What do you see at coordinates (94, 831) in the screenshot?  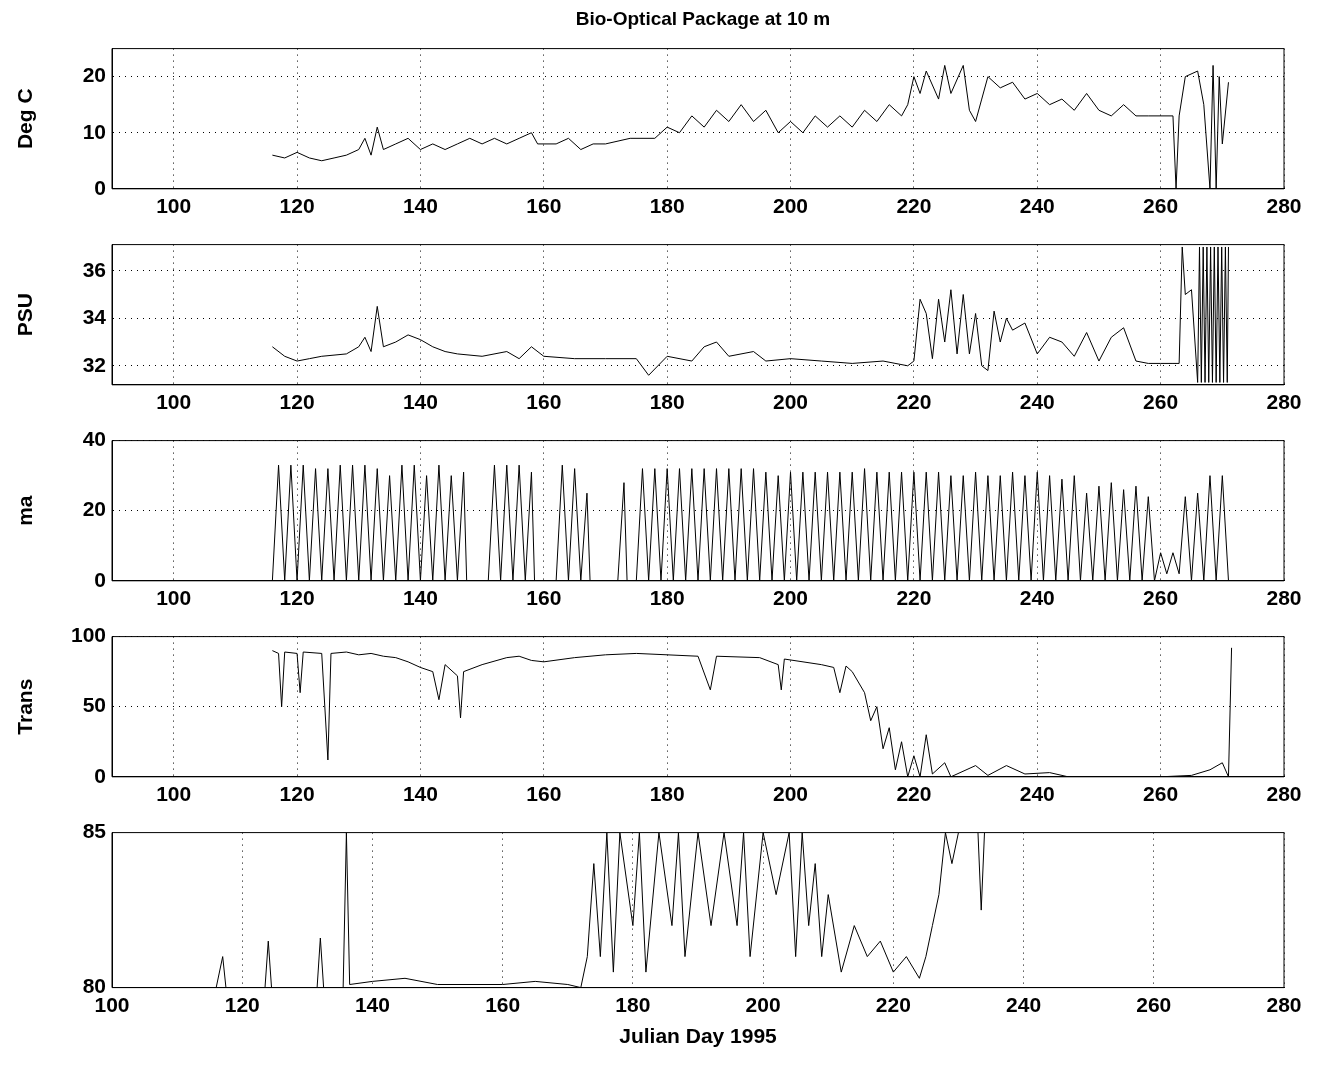 I see `y-tick-label: 85` at bounding box center [94, 831].